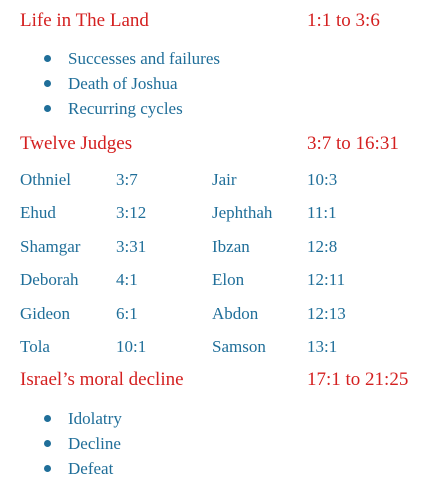  Describe the element at coordinates (225, 380) in the screenshot. I see `section-heading-moral-decline: Israel’s moral decline 17:1 to 21:25` at that location.